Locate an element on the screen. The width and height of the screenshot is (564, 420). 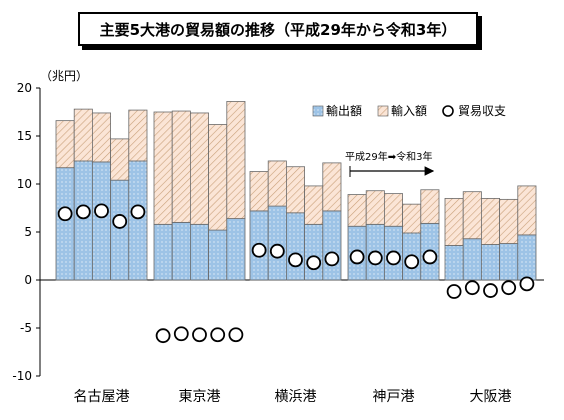
unit-label: （兆円） is located at coordinates (64, 76).